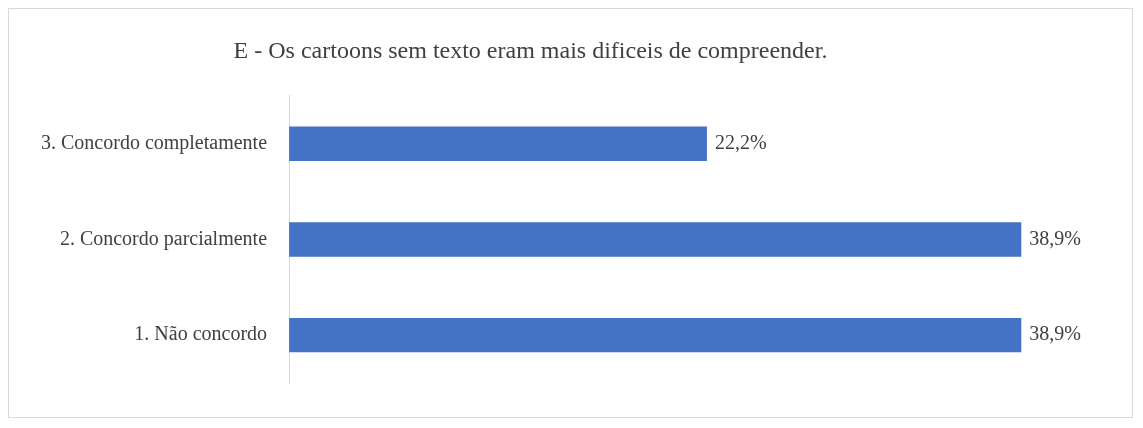 Image resolution: width=1143 pixels, height=428 pixels. What do you see at coordinates (530, 49) in the screenshot?
I see `chart-title: E - Os cartoons sem texto eram mais dificeis de compreender.` at bounding box center [530, 49].